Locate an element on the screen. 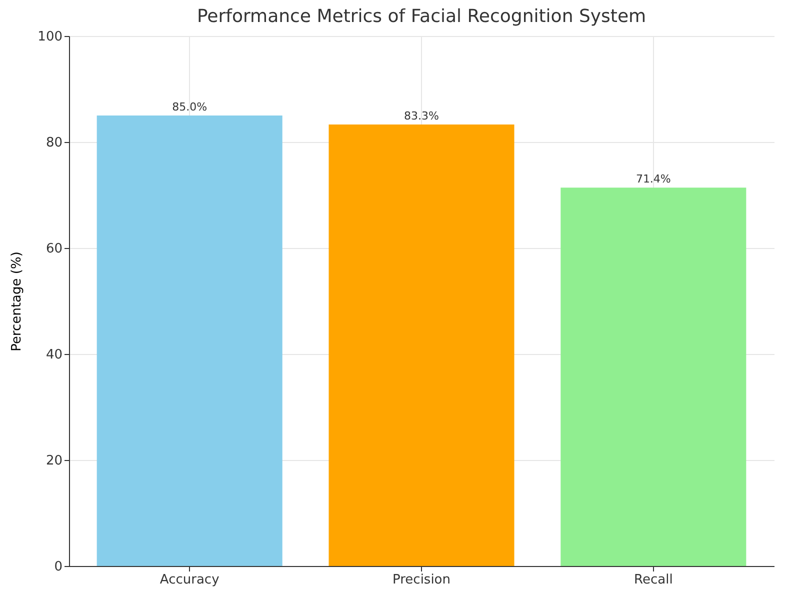 The image size is (808, 593). x-tick-label: Recall is located at coordinates (653, 580).